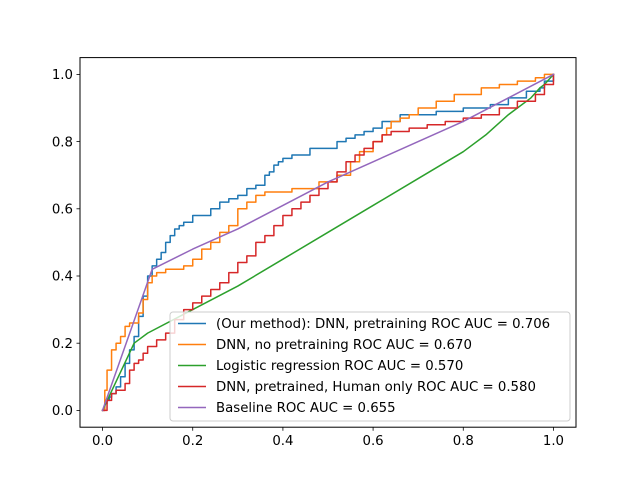 Image resolution: width=640 pixels, height=480 pixels. Describe the element at coordinates (463, 441) in the screenshot. I see `x-tick-label: 0.8` at that location.